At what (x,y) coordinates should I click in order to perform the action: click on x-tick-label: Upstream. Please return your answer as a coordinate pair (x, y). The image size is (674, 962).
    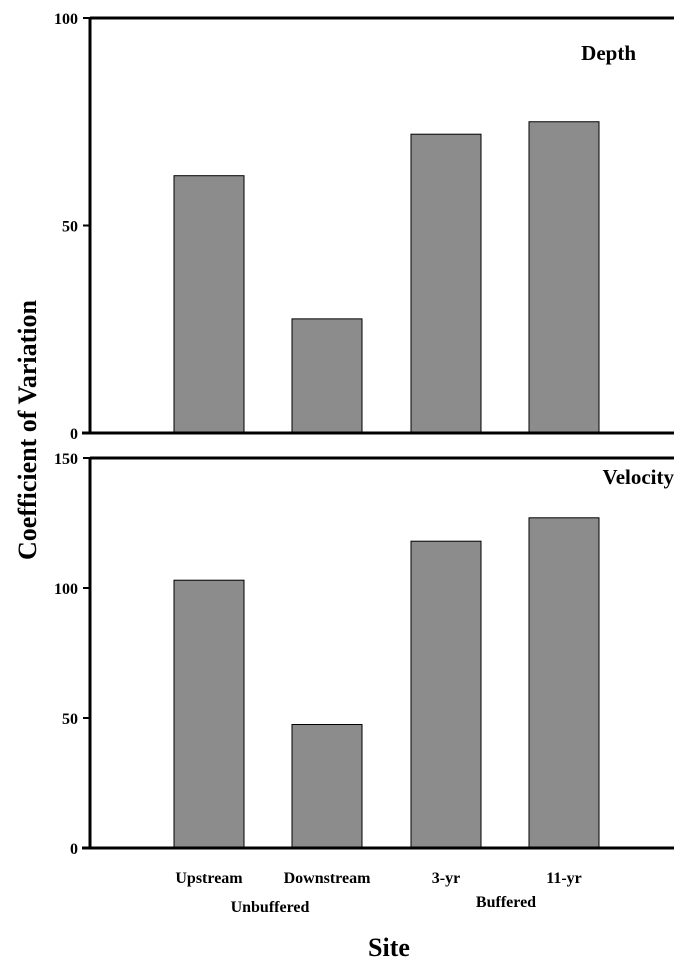
    Looking at the image, I should click on (209, 878).